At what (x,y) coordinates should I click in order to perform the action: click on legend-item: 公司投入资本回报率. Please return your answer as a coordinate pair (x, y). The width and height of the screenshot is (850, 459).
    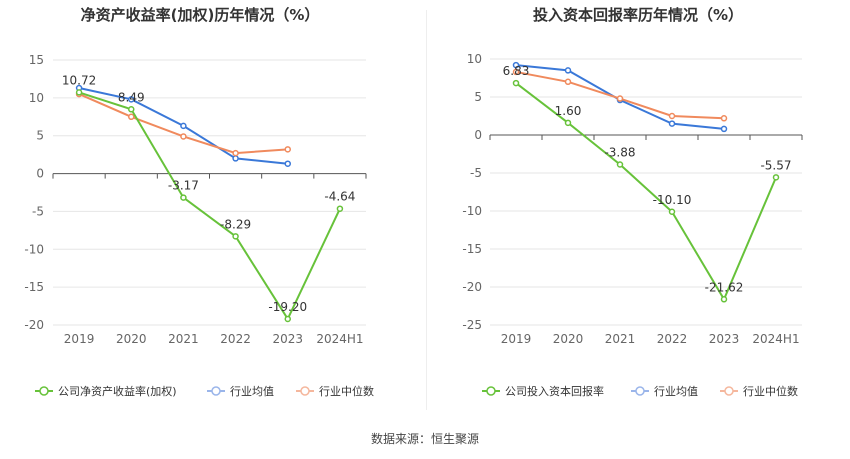
    Looking at the image, I should click on (543, 391).